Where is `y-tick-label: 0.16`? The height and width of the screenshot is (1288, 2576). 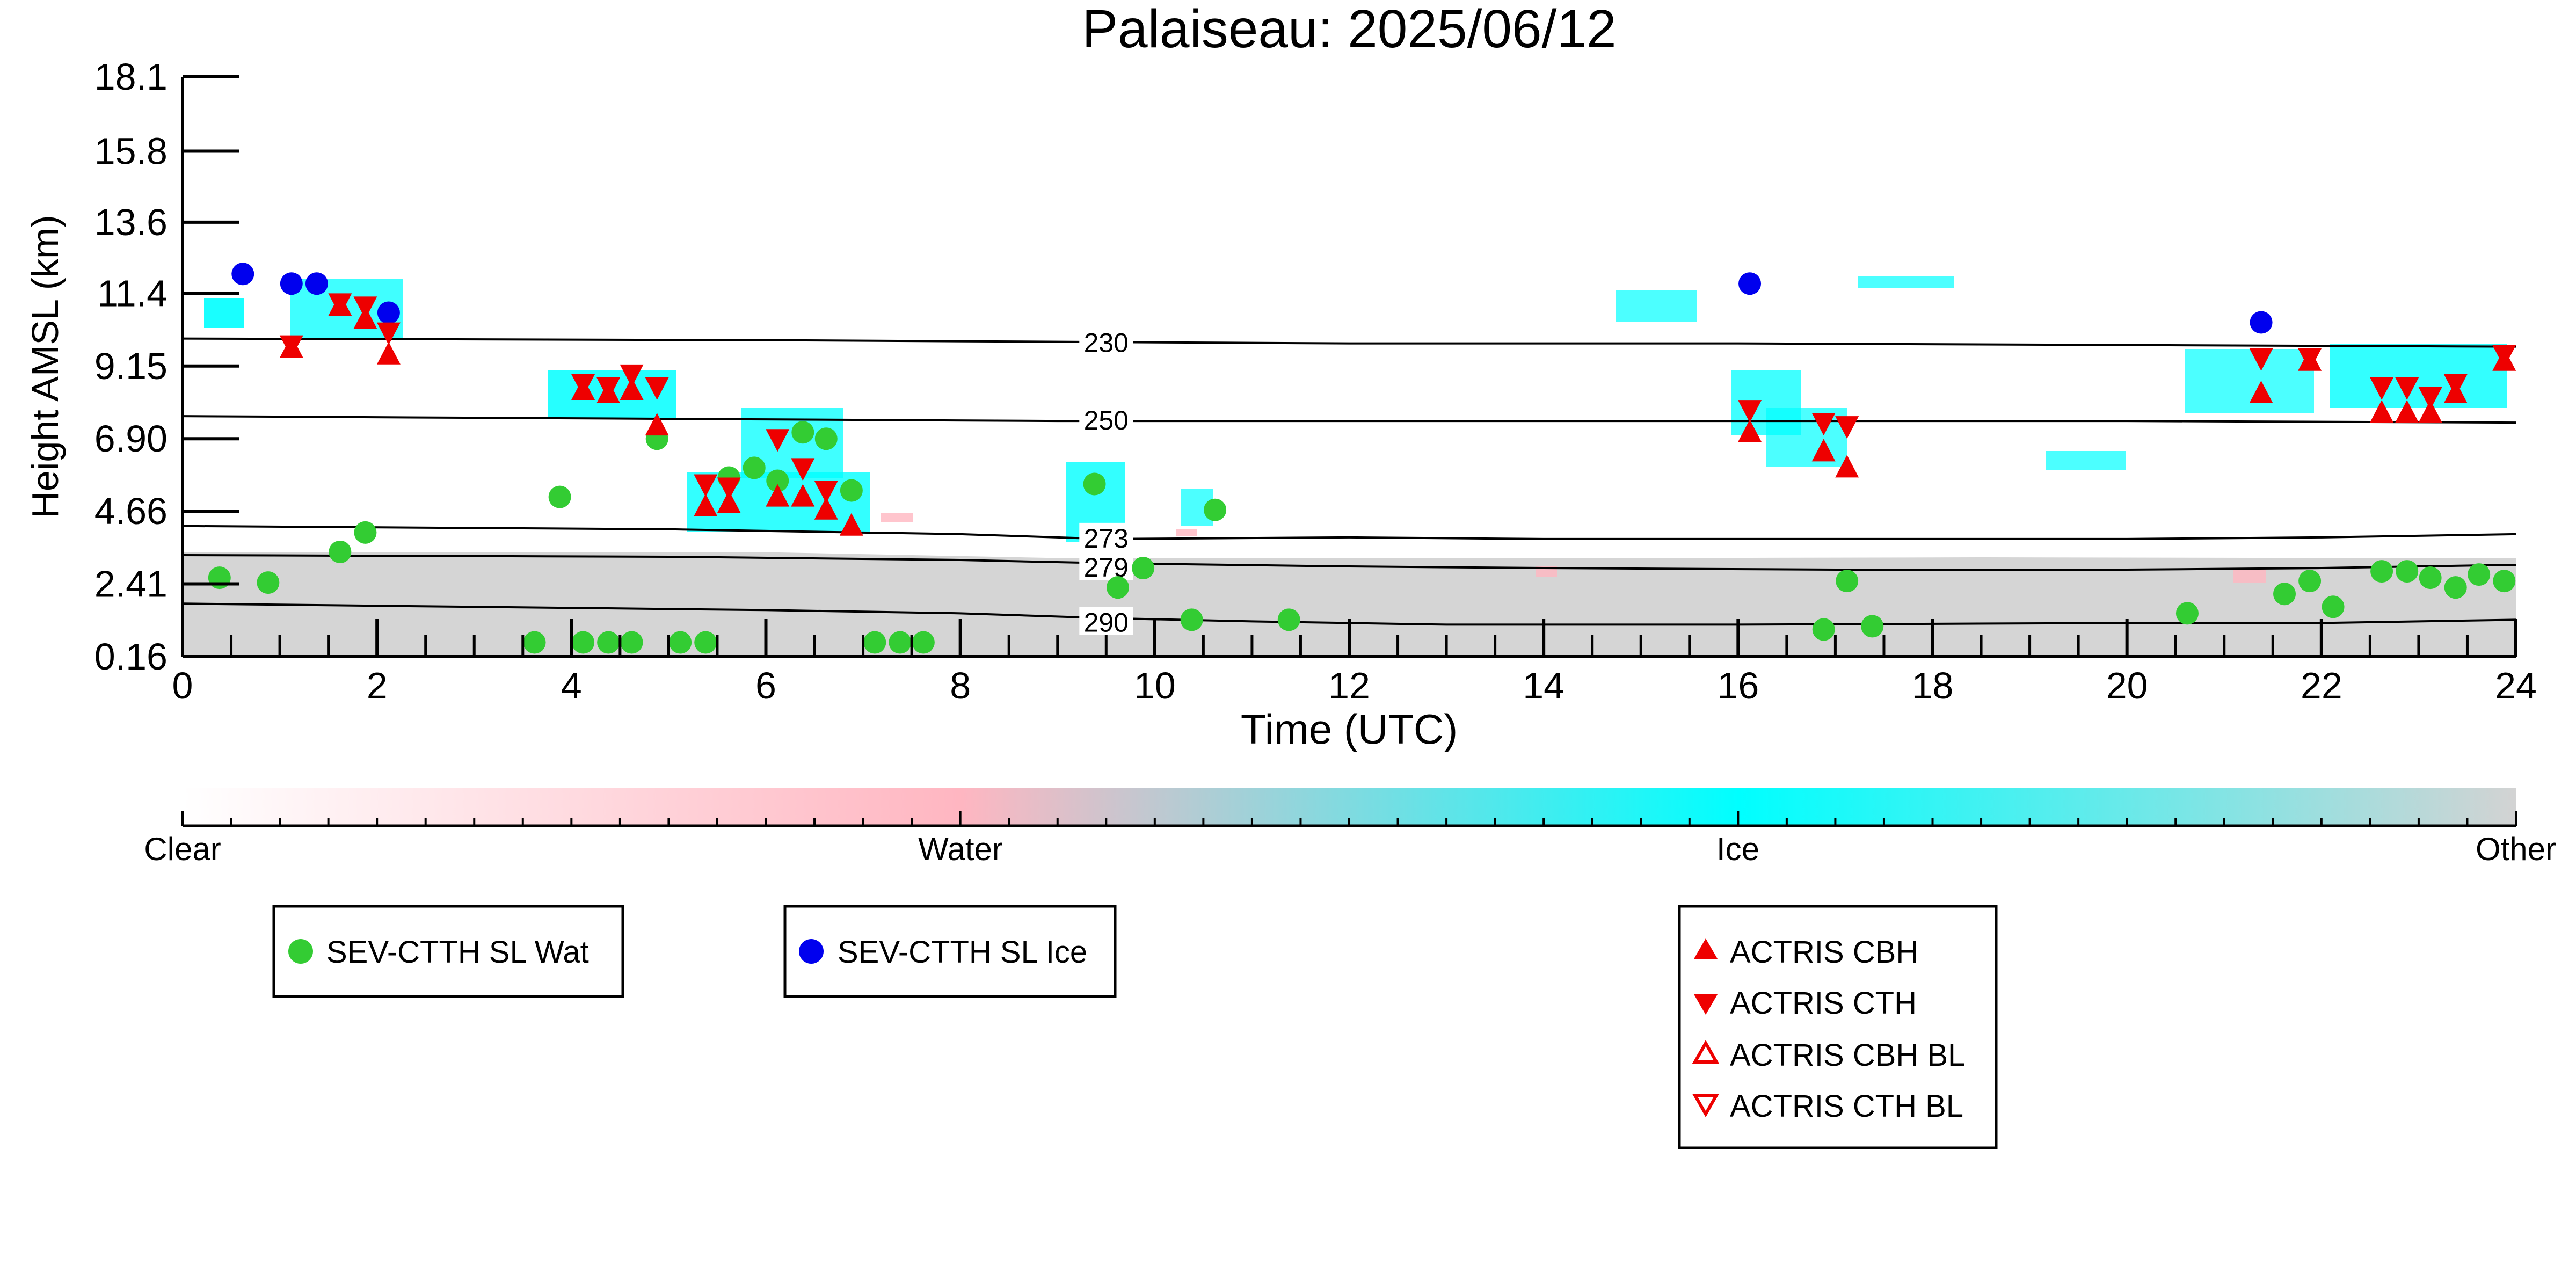 y-tick-label: 0.16 is located at coordinates (131, 657).